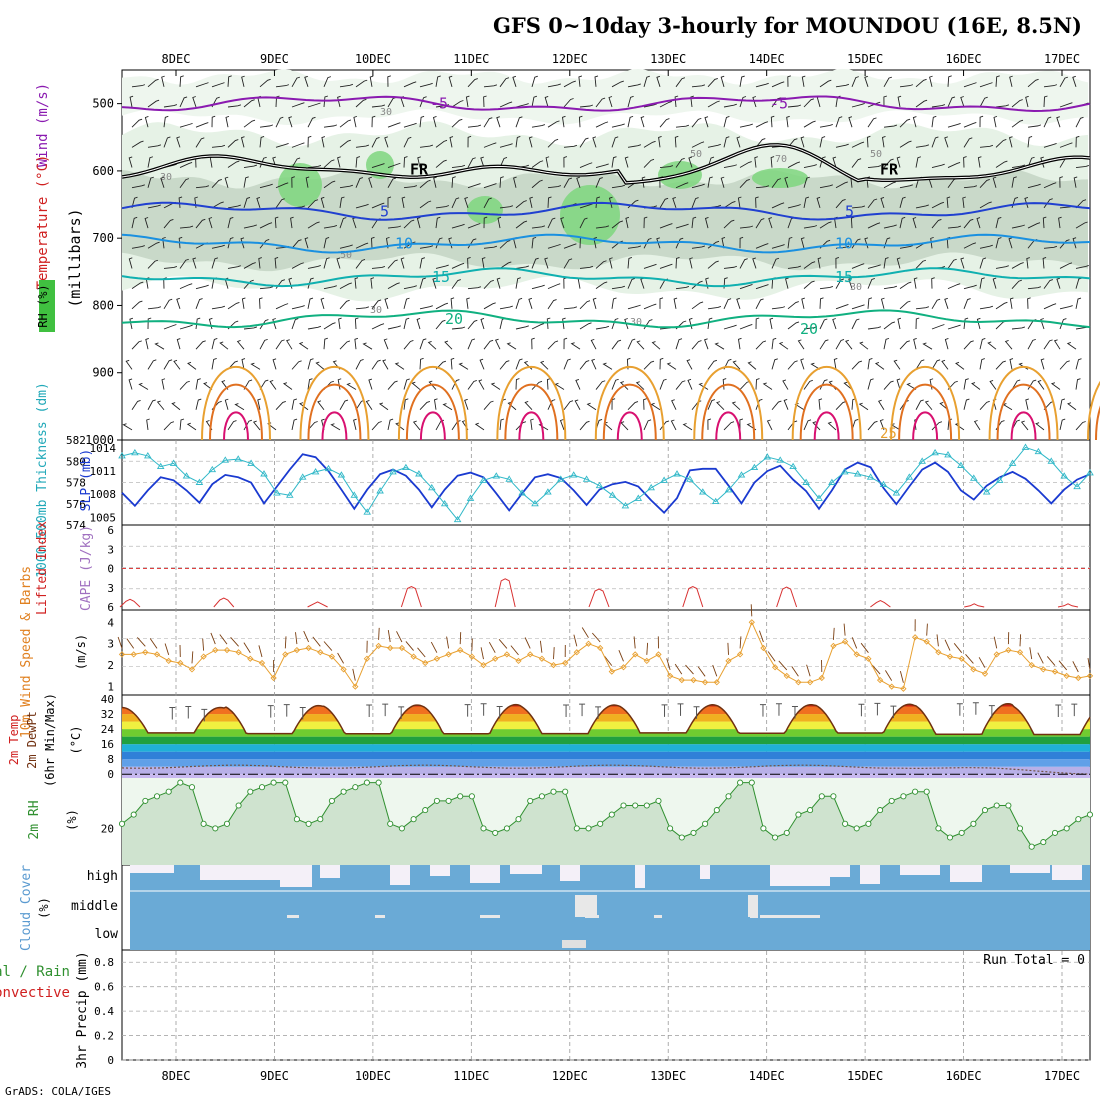  I want to click on isotherm-label: -5, so click(779, 104).